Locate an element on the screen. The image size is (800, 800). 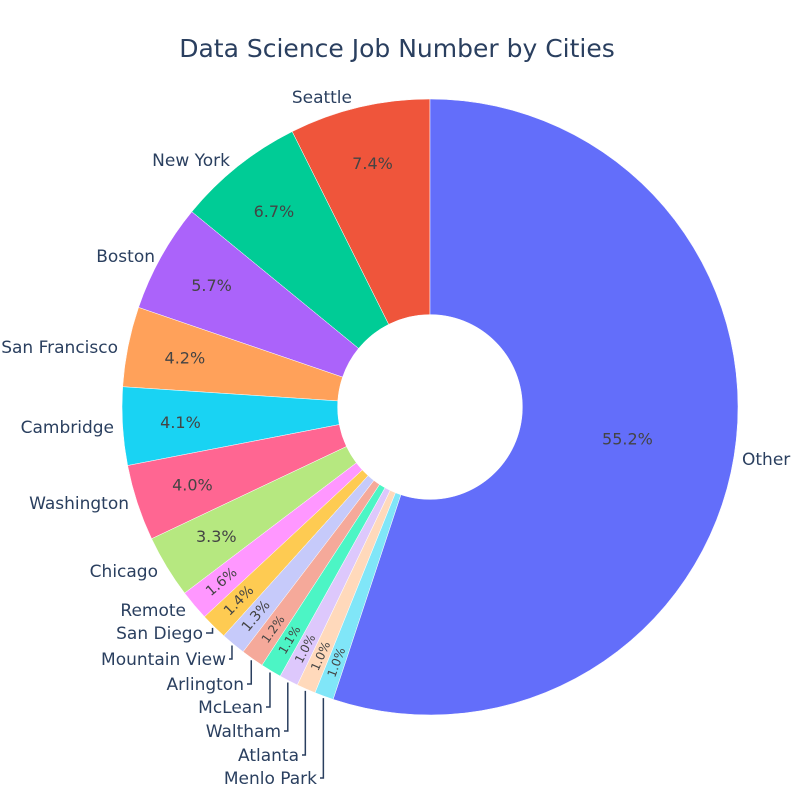
percent-label: 7.4% is located at coordinates (372, 163).